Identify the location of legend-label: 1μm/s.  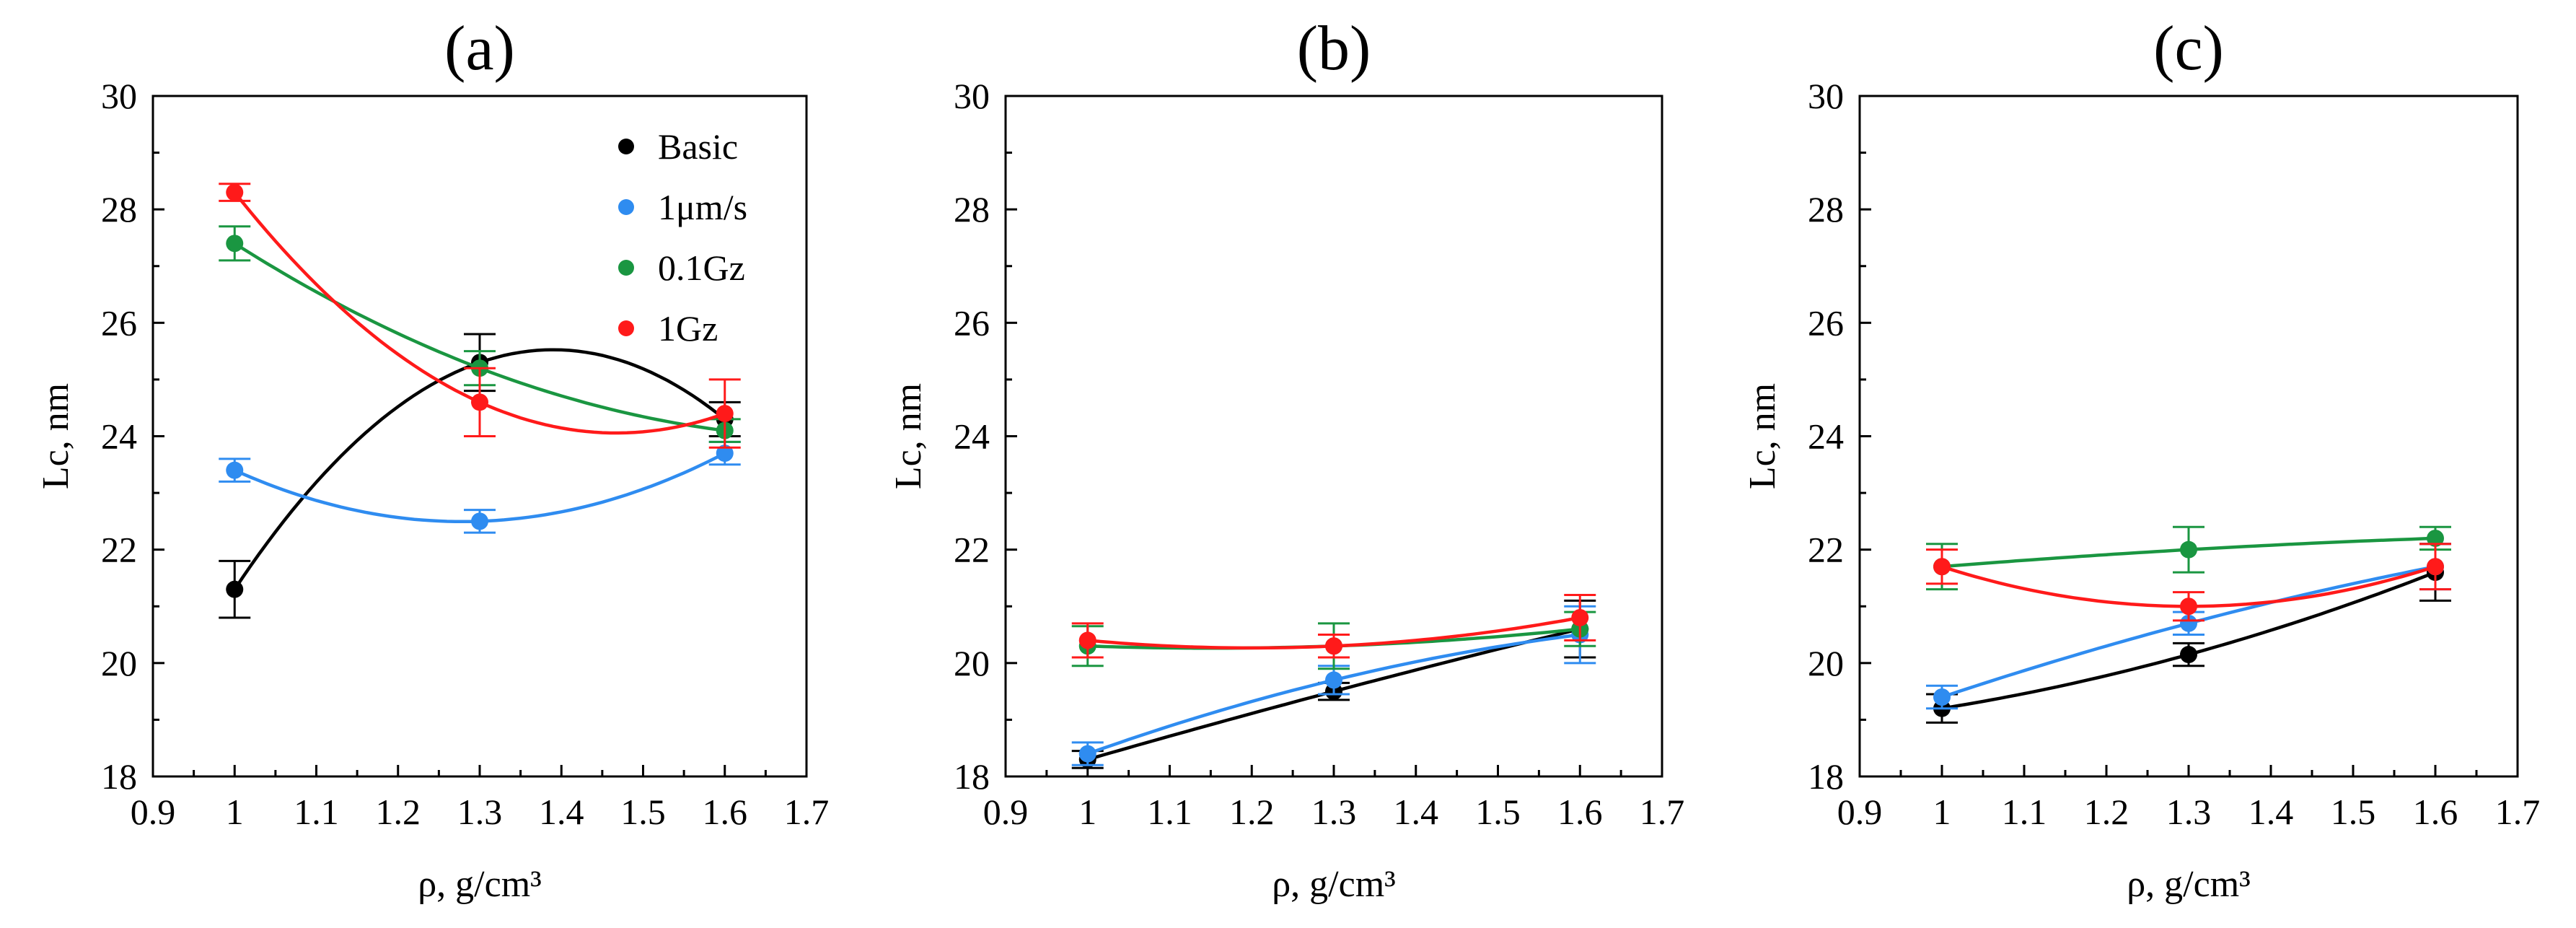
(702, 207).